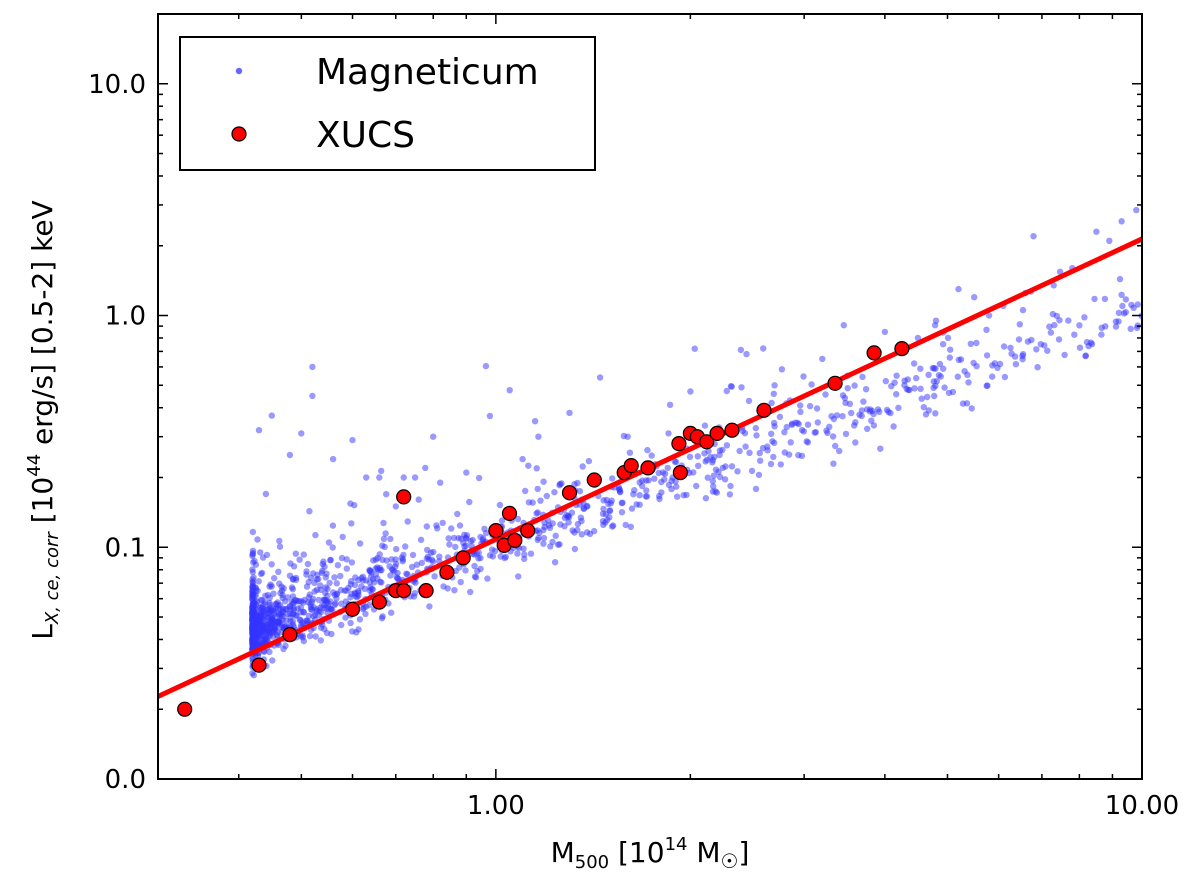  Describe the element at coordinates (1142, 806) in the screenshot. I see `x-tick-label: 10.00` at that location.